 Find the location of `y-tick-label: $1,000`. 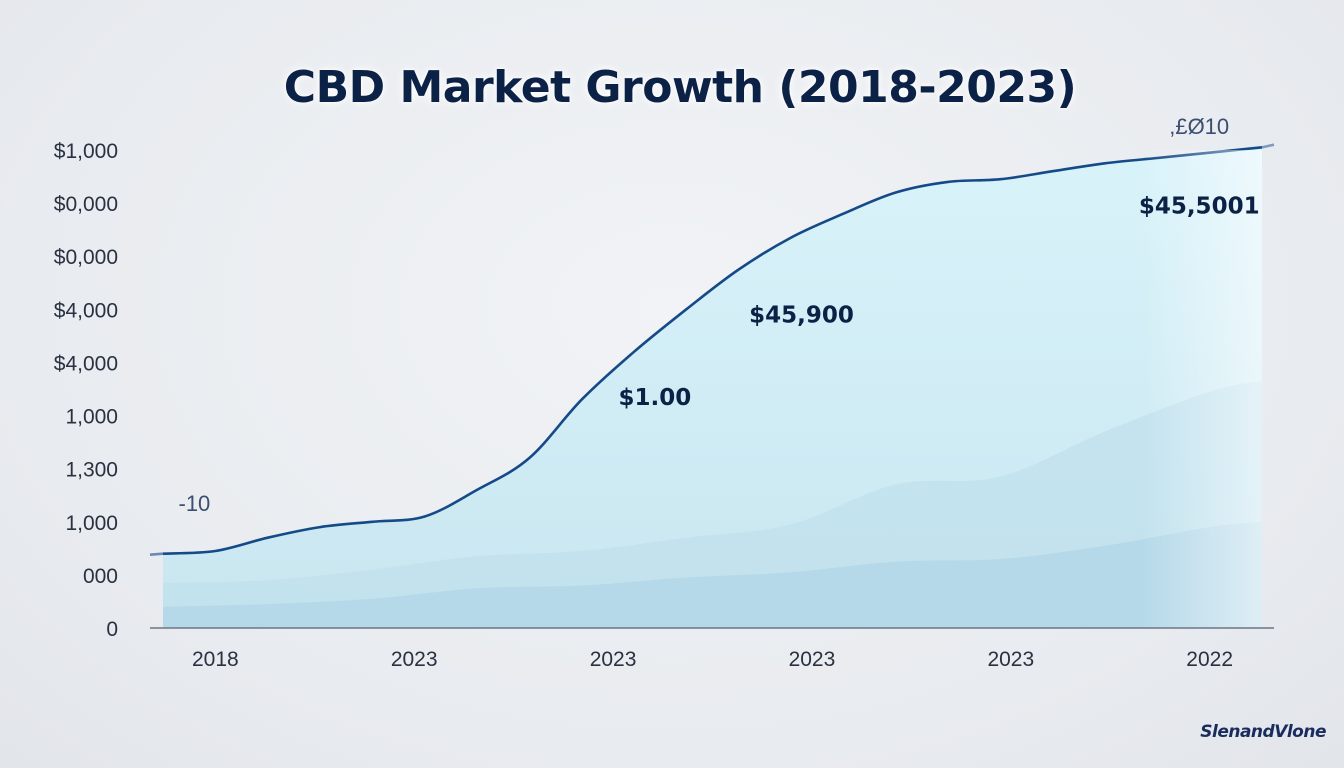

y-tick-label: $1,000 is located at coordinates (86, 151).